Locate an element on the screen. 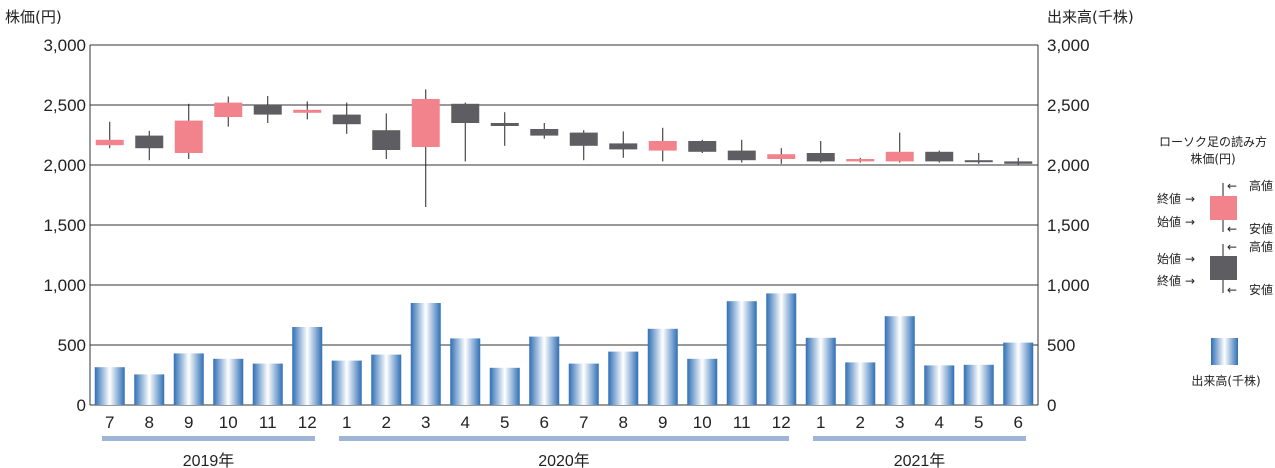  left-y-tick-label: 3,000 is located at coordinates (64, 45).